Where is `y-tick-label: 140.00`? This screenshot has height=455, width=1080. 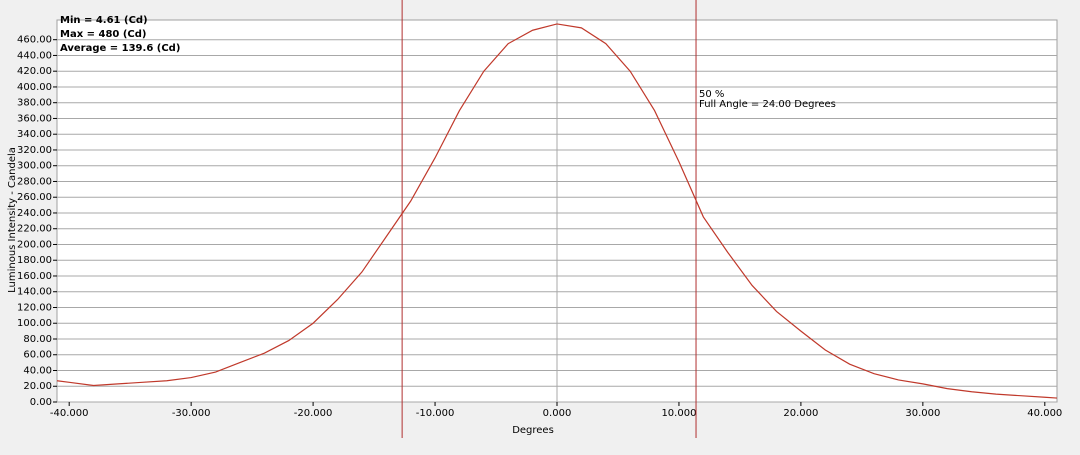 y-tick-label: 140.00 is located at coordinates (34, 292).